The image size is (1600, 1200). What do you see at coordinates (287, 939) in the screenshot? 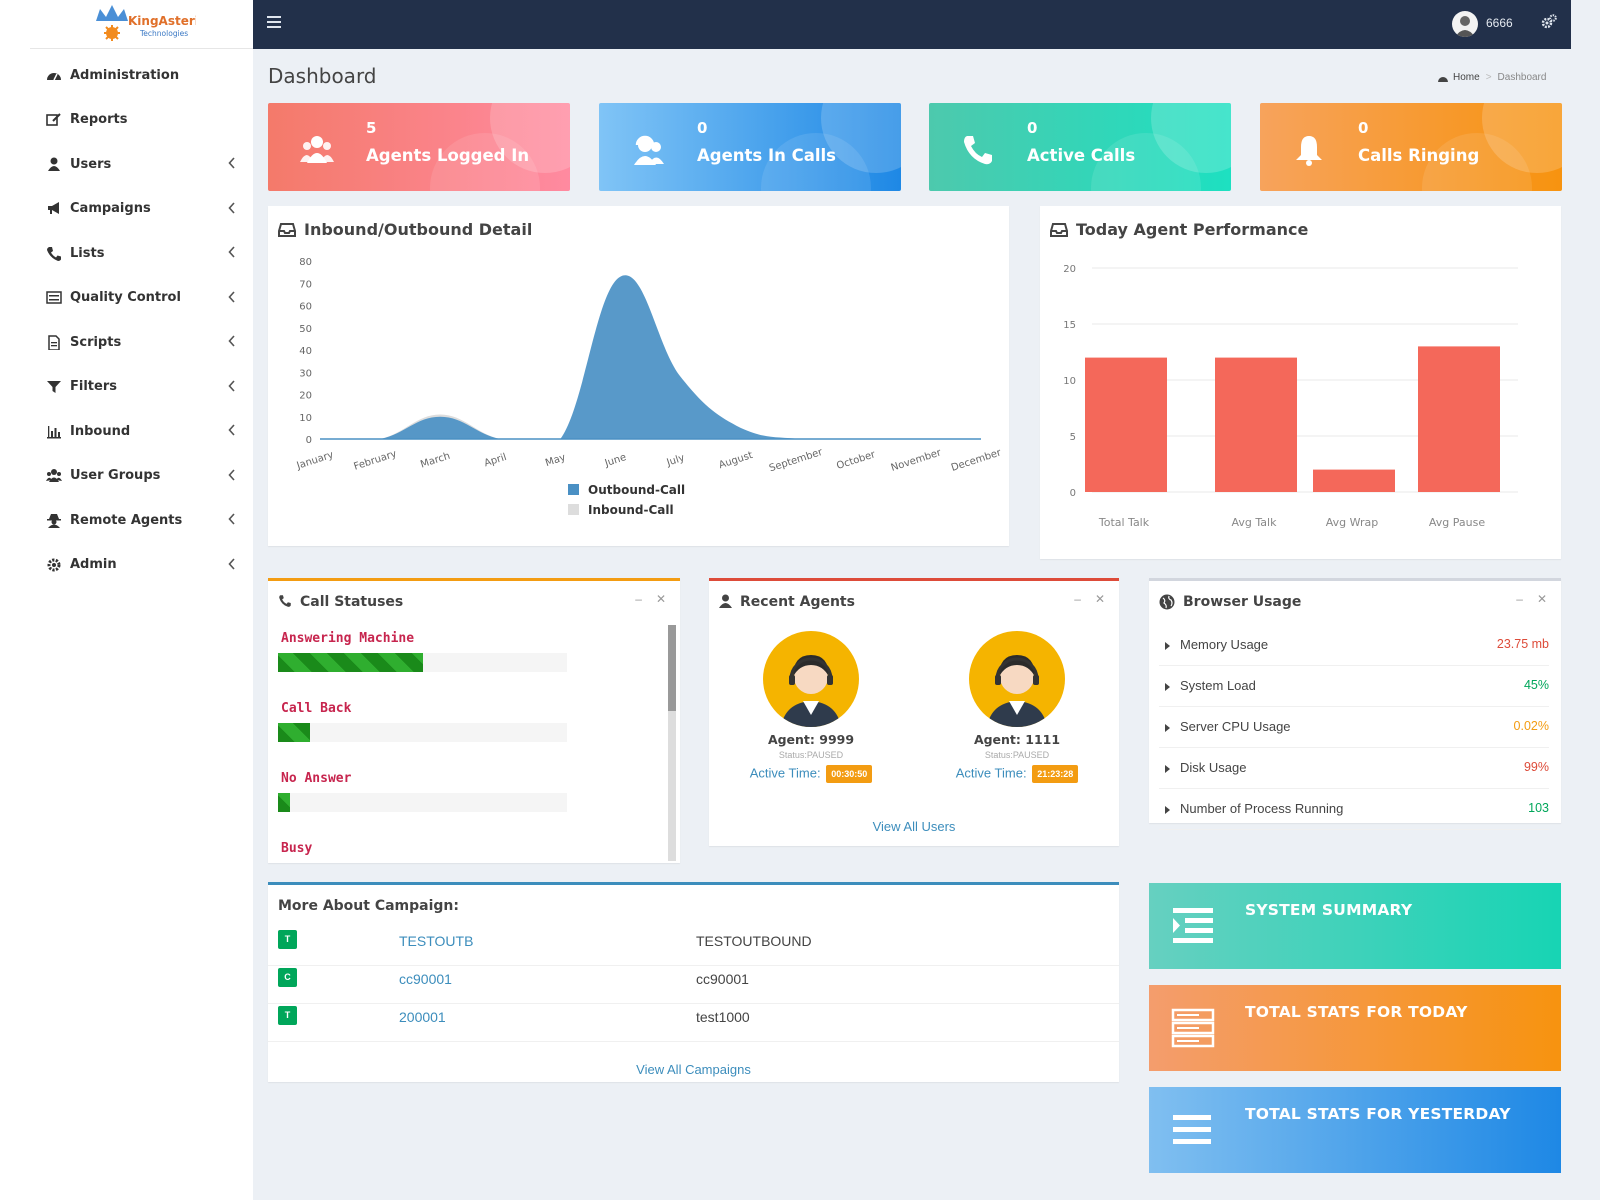
I see `campaign-type-badge: T` at bounding box center [287, 939].